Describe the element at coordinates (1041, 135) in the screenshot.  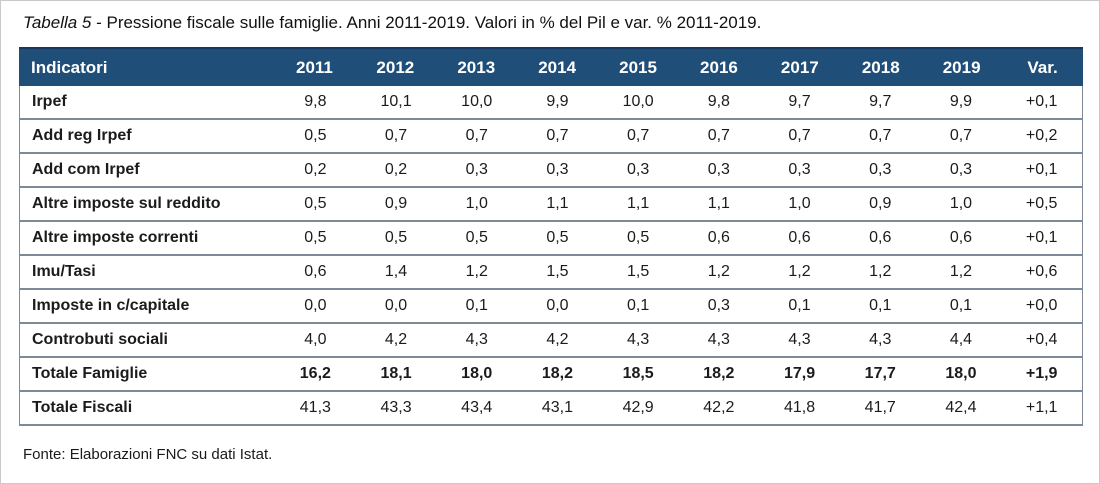
I see `cell-value: +0,2` at that location.